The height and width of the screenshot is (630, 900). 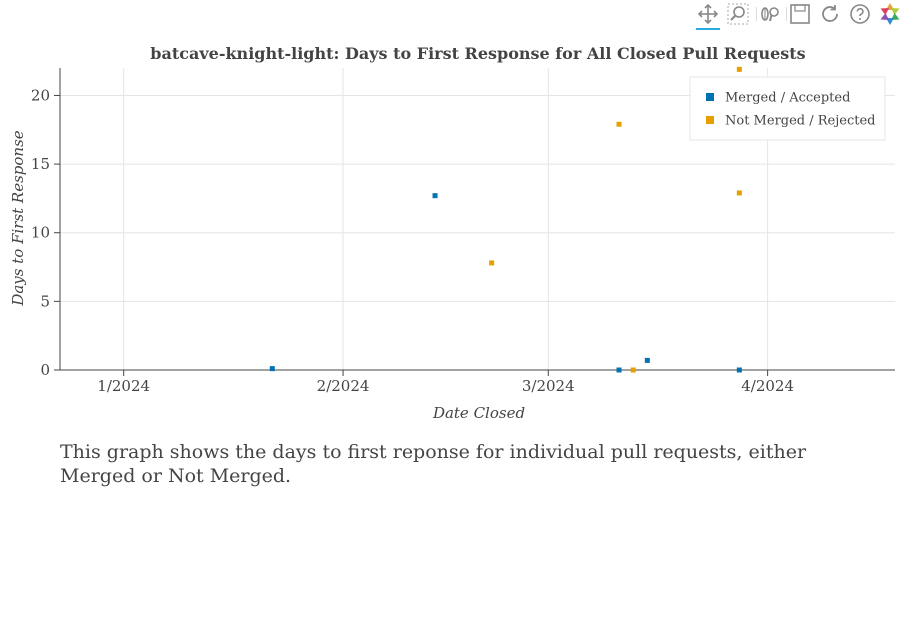 I want to click on help-icon, so click(x=860, y=14).